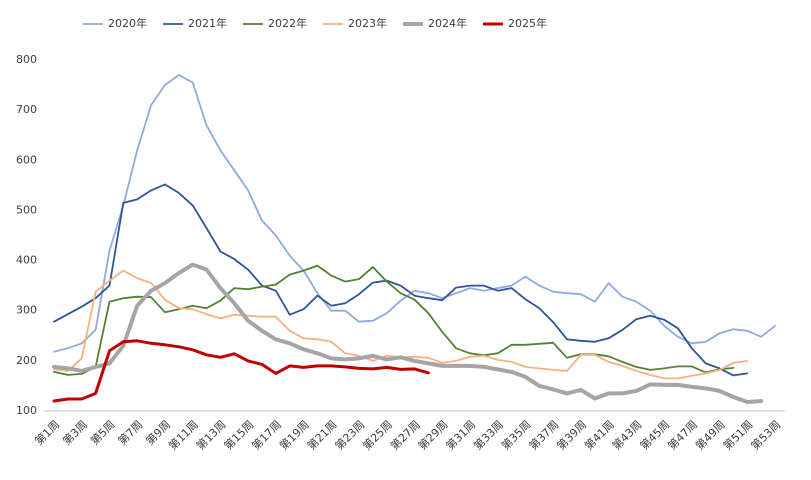 The height and width of the screenshot is (480, 811). Describe the element at coordinates (207, 23) in the screenshot. I see `legend-label: 2021年` at that location.